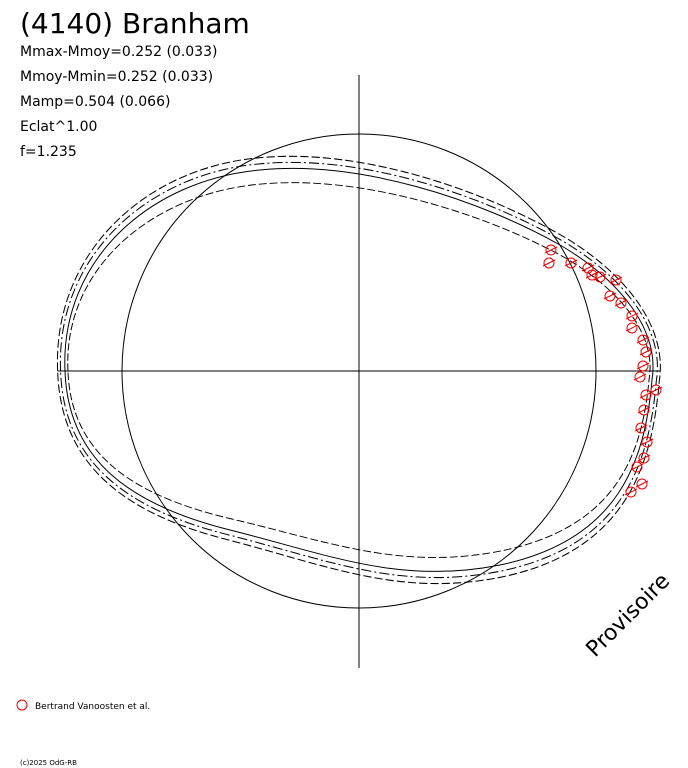 The height and width of the screenshot is (768, 688). What do you see at coordinates (48, 152) in the screenshot?
I see `annotation: f=1.235` at bounding box center [48, 152].